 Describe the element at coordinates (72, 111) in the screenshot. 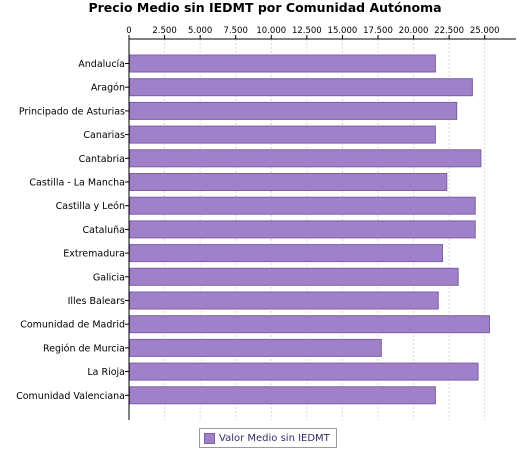

I see `category-label: Principado de Asturias` at that location.